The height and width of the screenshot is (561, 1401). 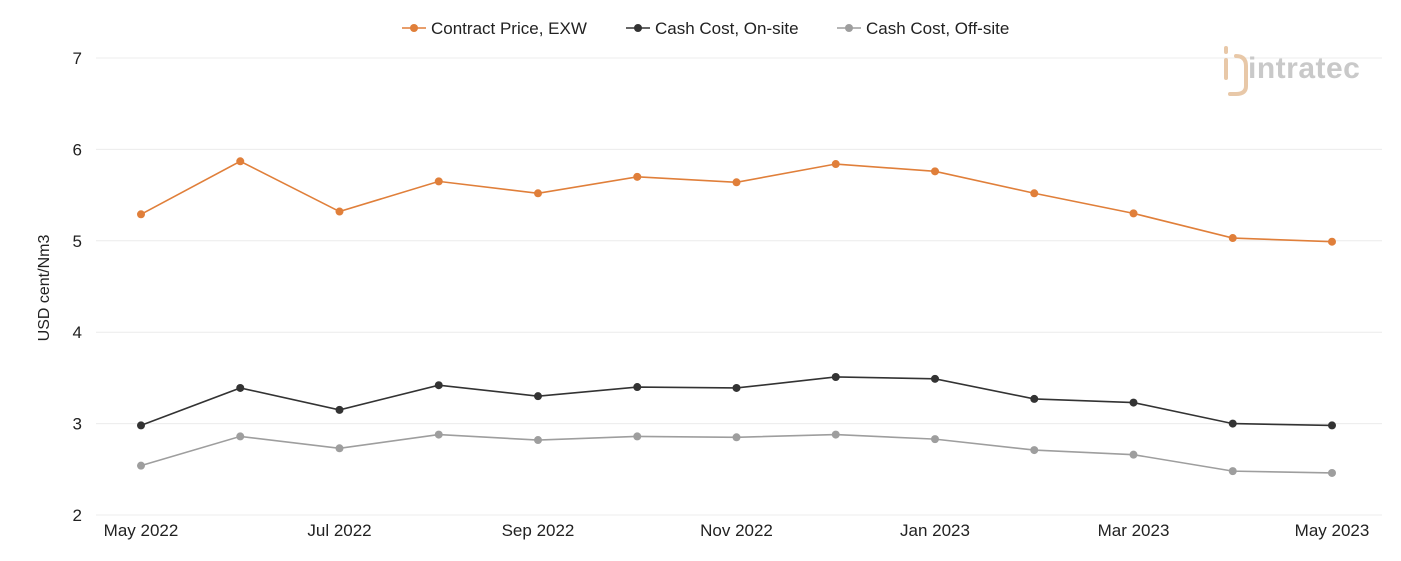 I want to click on x-tick-label: May 2023, so click(x=1332, y=530).